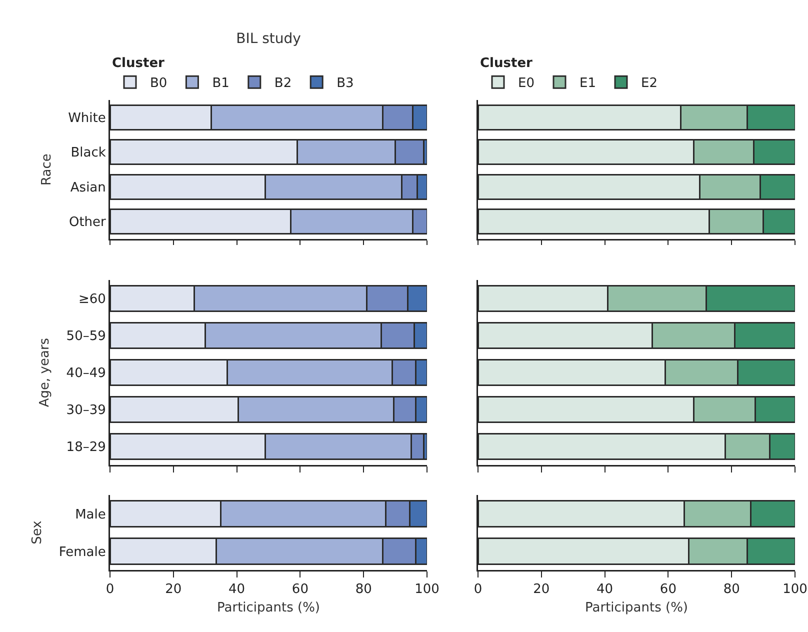 This screenshot has width=808, height=632. What do you see at coordinates (345, 84) in the screenshot?
I see `legend-label: B3` at bounding box center [345, 84].